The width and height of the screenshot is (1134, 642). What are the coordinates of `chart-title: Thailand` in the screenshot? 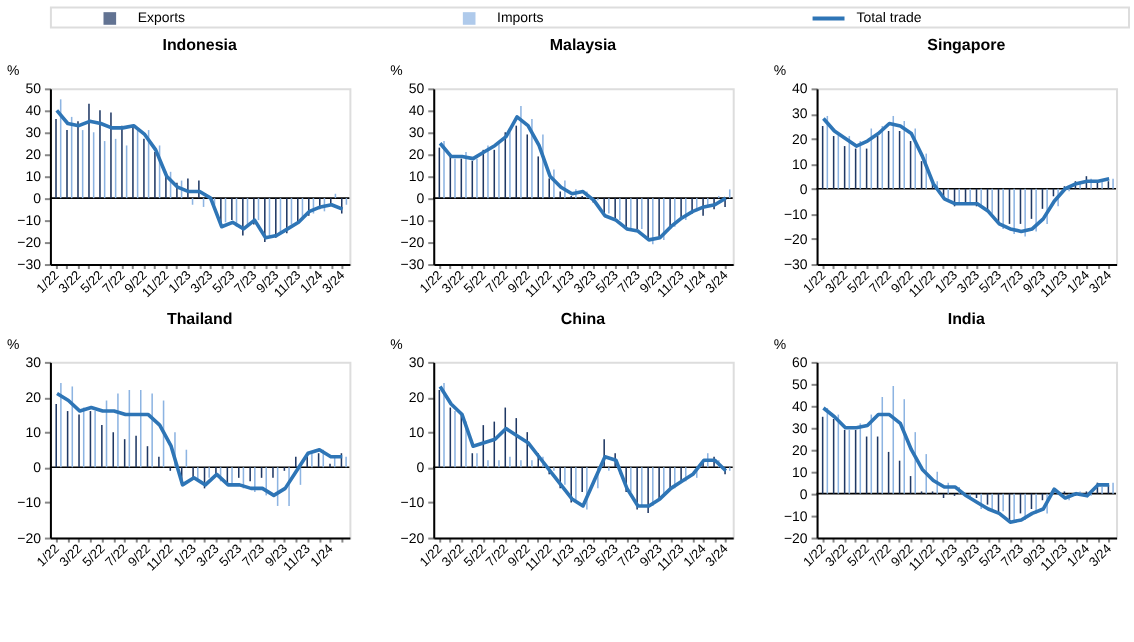 It's located at (199, 318).